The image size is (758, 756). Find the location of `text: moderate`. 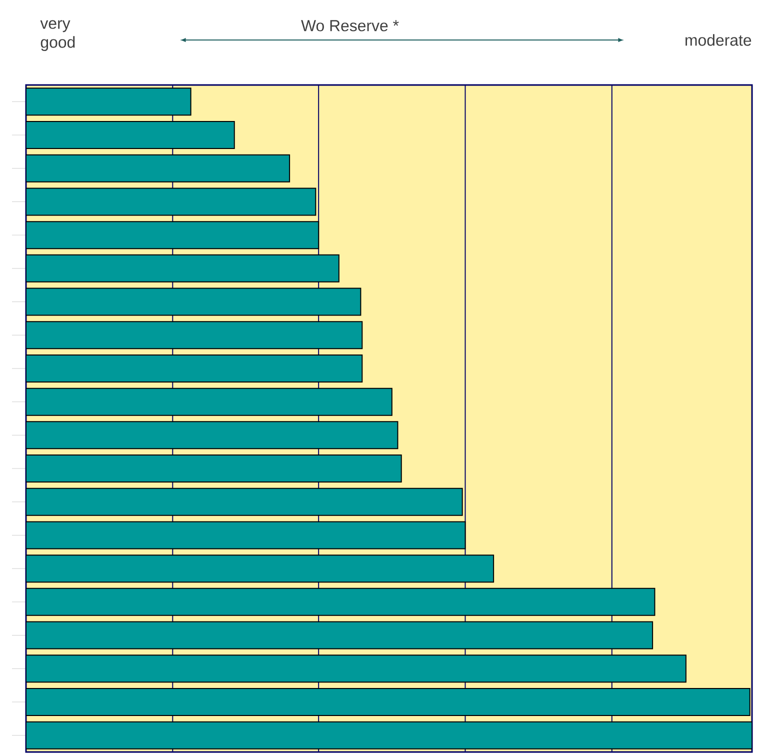

text: moderate is located at coordinates (719, 40).